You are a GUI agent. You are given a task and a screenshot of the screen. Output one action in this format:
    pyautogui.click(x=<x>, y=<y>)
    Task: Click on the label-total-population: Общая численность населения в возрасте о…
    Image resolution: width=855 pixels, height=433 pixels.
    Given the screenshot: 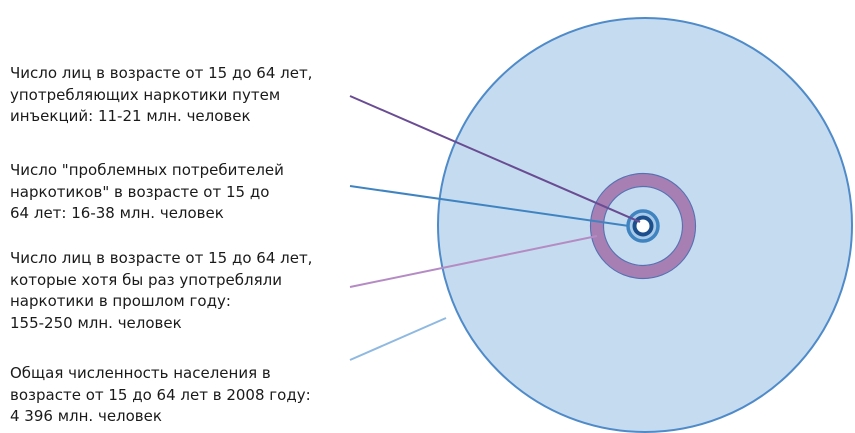 What is the action you would take?
    pyautogui.click(x=160, y=394)
    